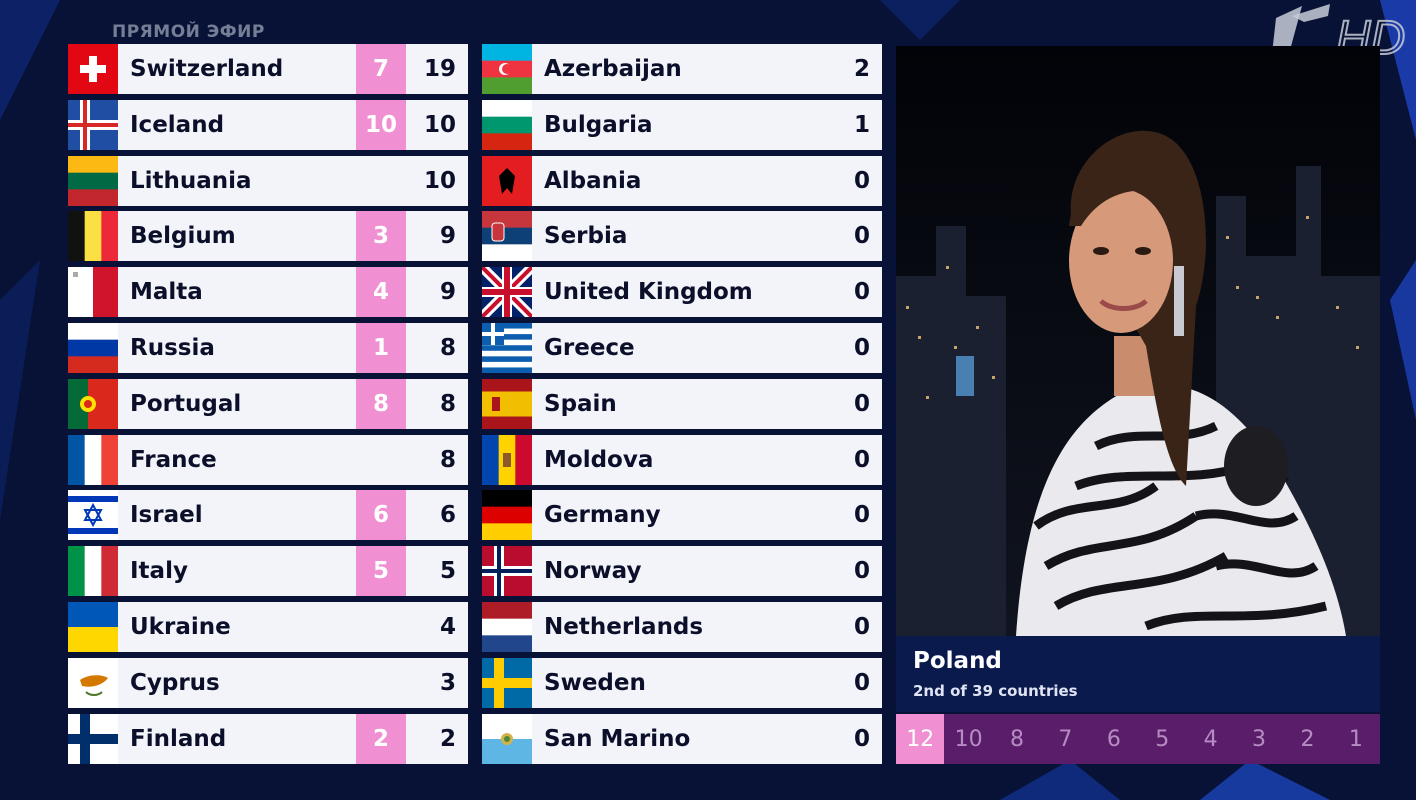 The height and width of the screenshot is (800, 1416). What do you see at coordinates (381, 515) in the screenshot?
I see `points-awarded: 6` at bounding box center [381, 515].